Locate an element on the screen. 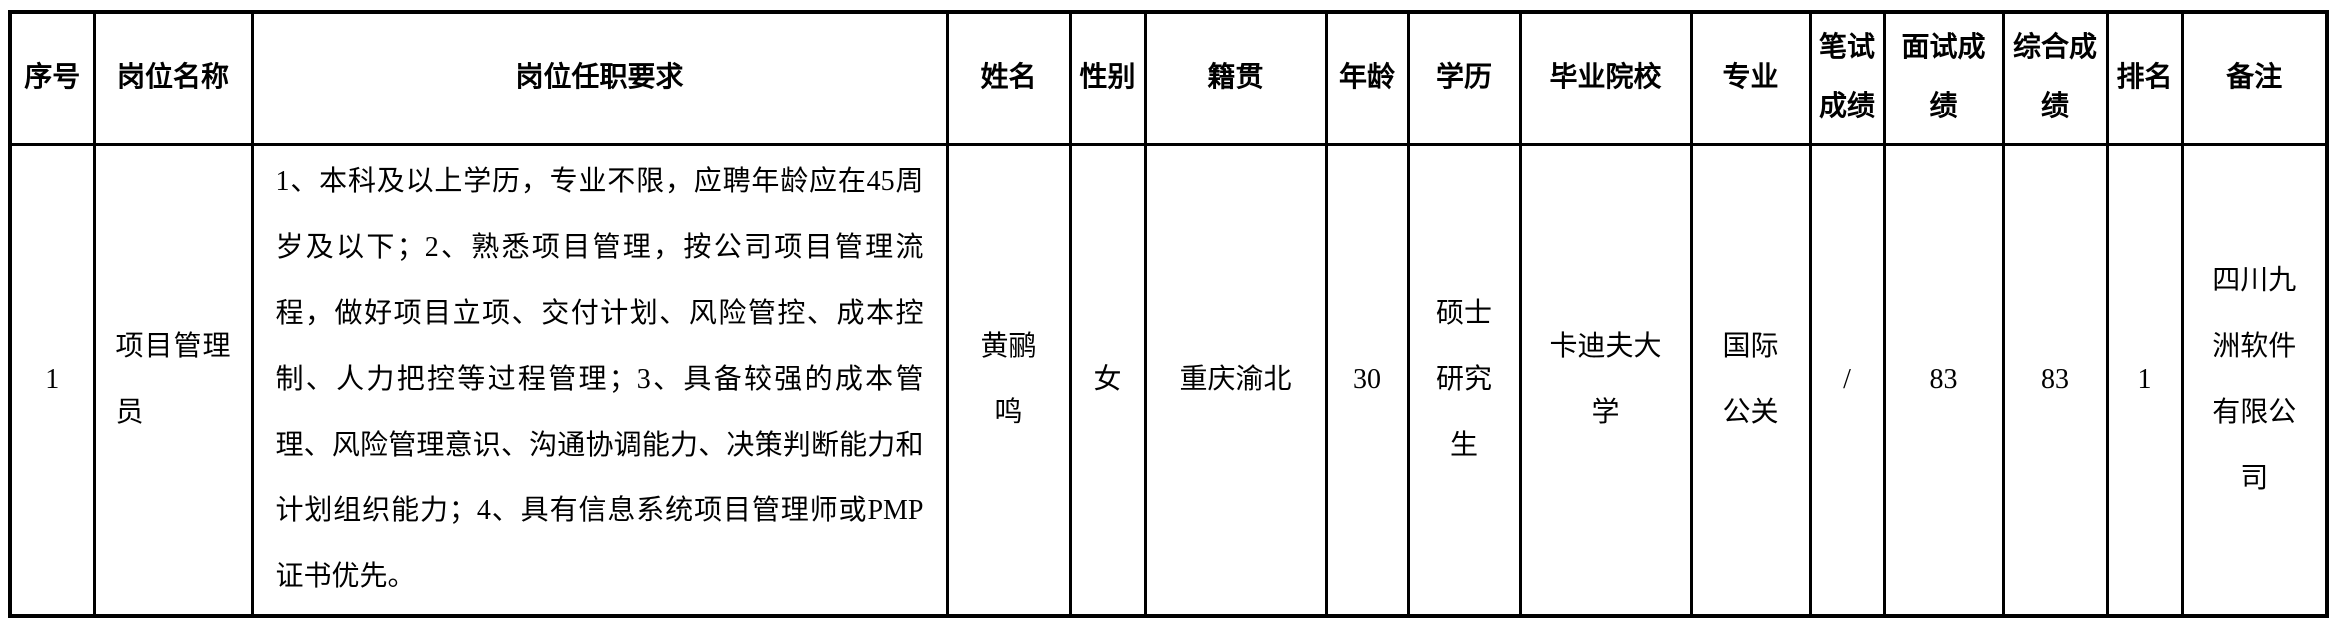 Image resolution: width=2333 pixels, height=624 pixels. cell-index: 1 is located at coordinates (52, 380).